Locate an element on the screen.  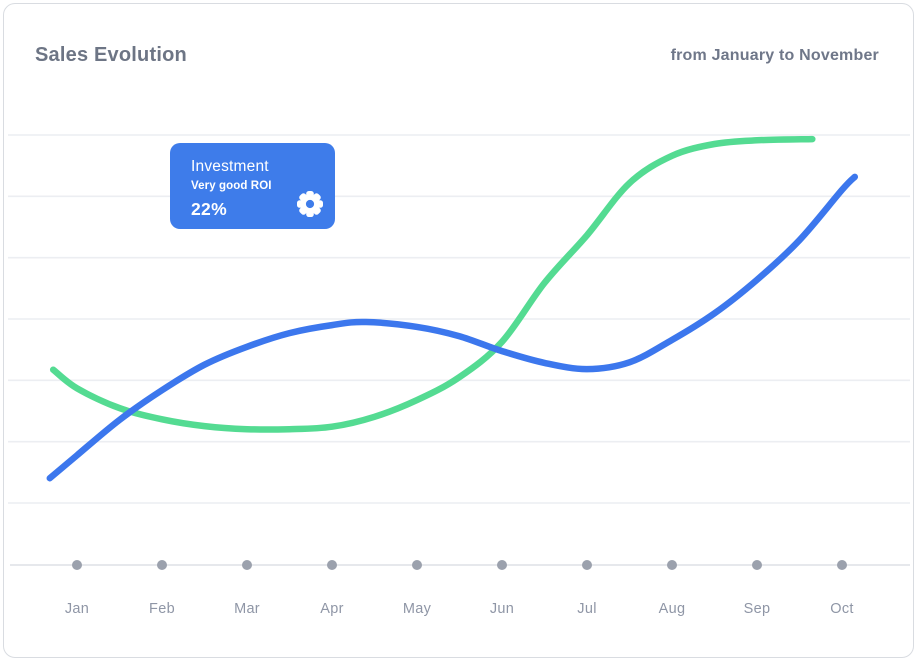
gear-icon is located at coordinates (310, 204).